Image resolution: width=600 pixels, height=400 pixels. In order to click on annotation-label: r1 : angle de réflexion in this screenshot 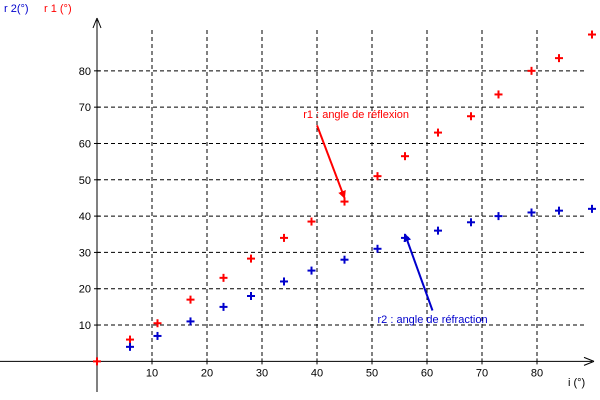, I will do `click(356, 115)`.